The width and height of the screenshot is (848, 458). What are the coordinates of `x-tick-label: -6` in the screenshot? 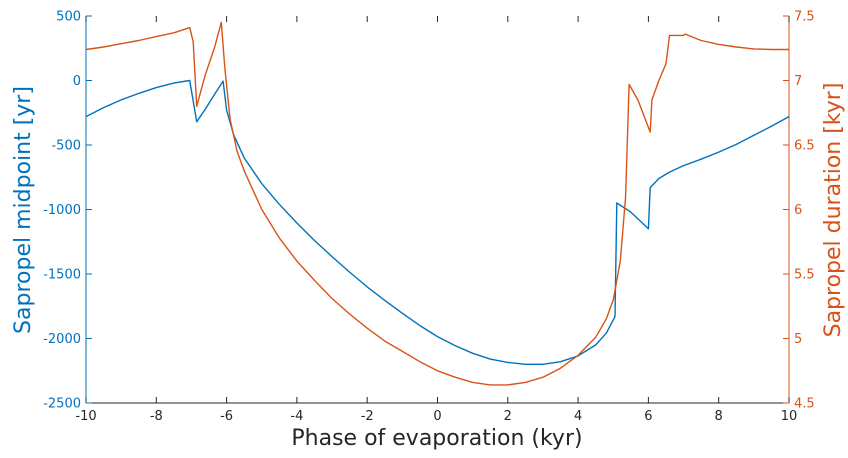 It's located at (226, 416).